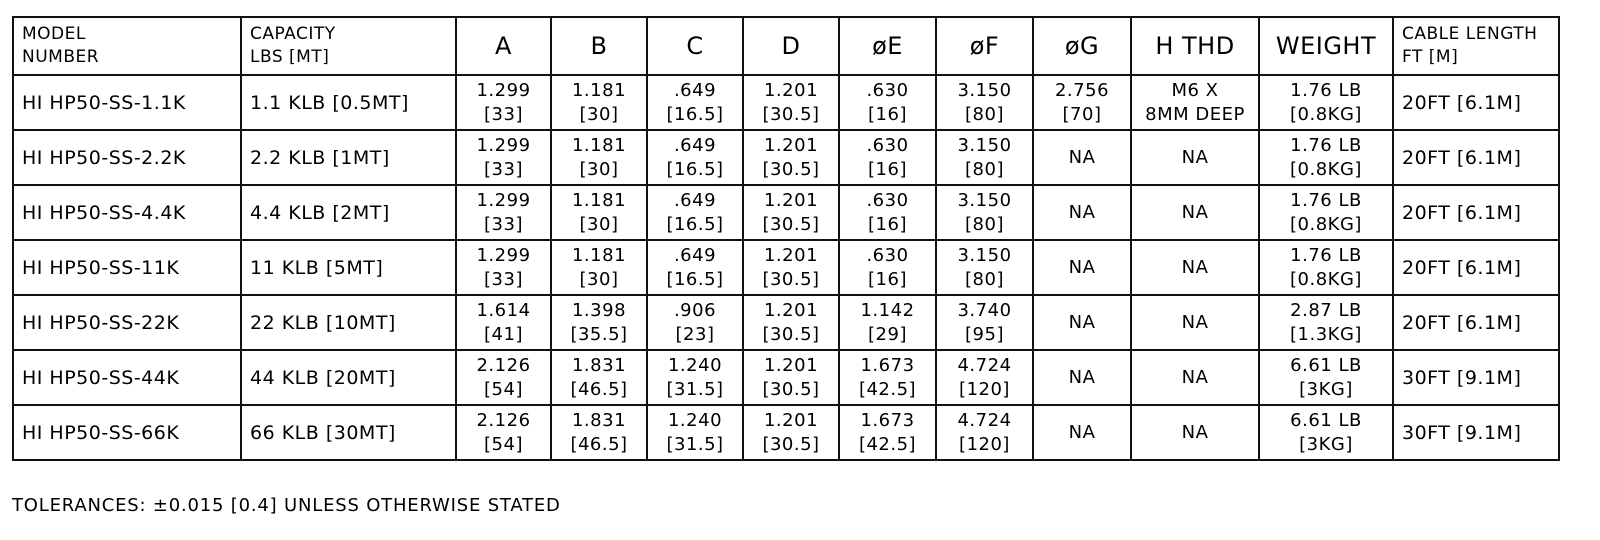 Image resolution: width=1600 pixels, height=540 pixels. Describe the element at coordinates (984, 322) in the screenshot. I see `table-cell: 3.740 [95]` at that location.